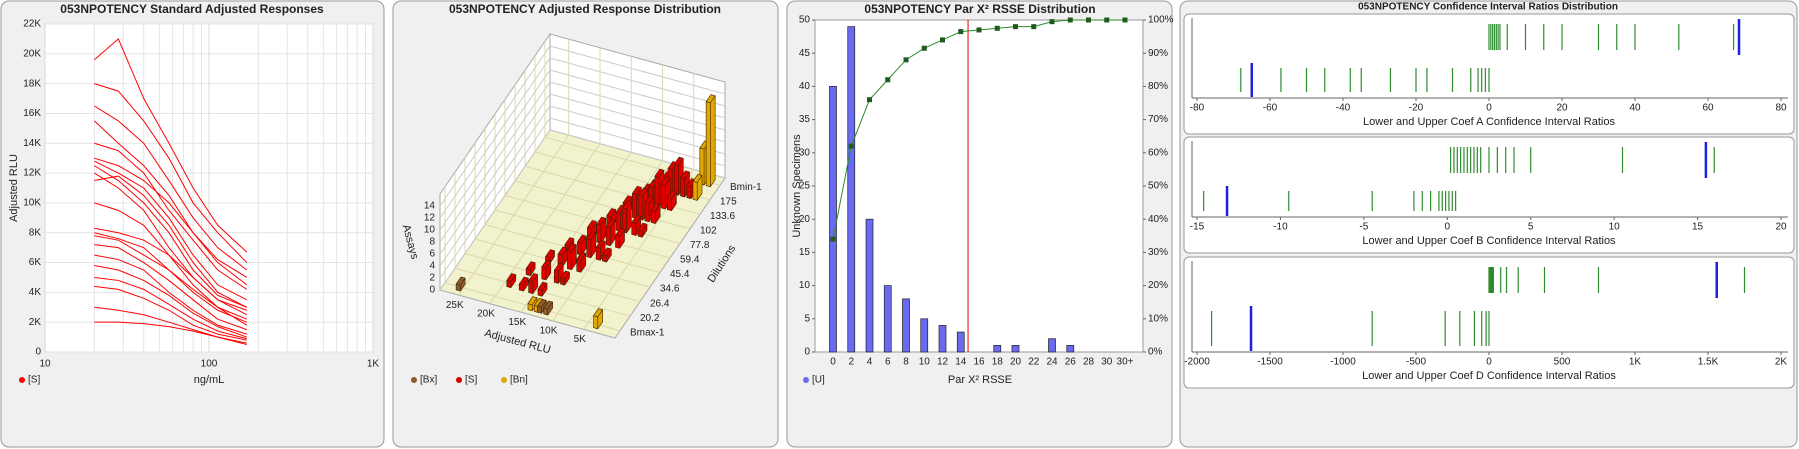  I want to click on y-tick-label: 10, so click(805, 285).